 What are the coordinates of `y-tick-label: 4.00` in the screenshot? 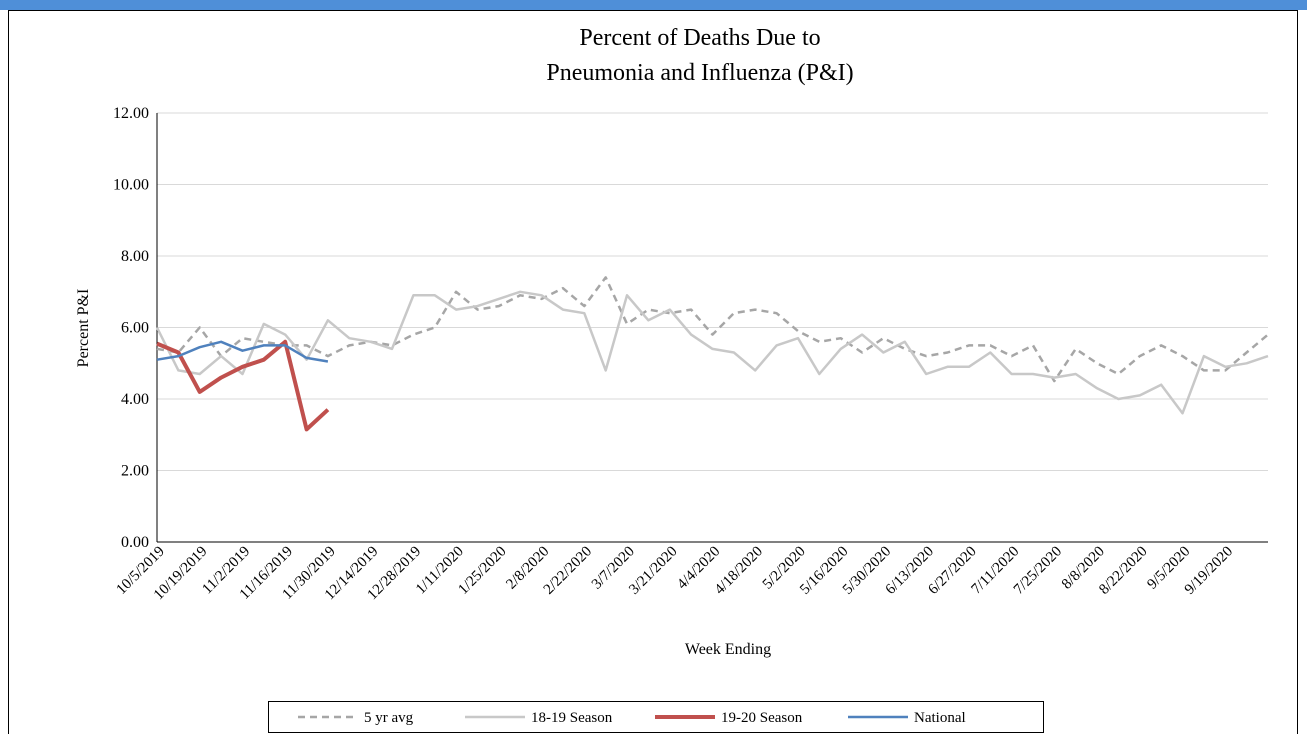 It's located at (135, 399).